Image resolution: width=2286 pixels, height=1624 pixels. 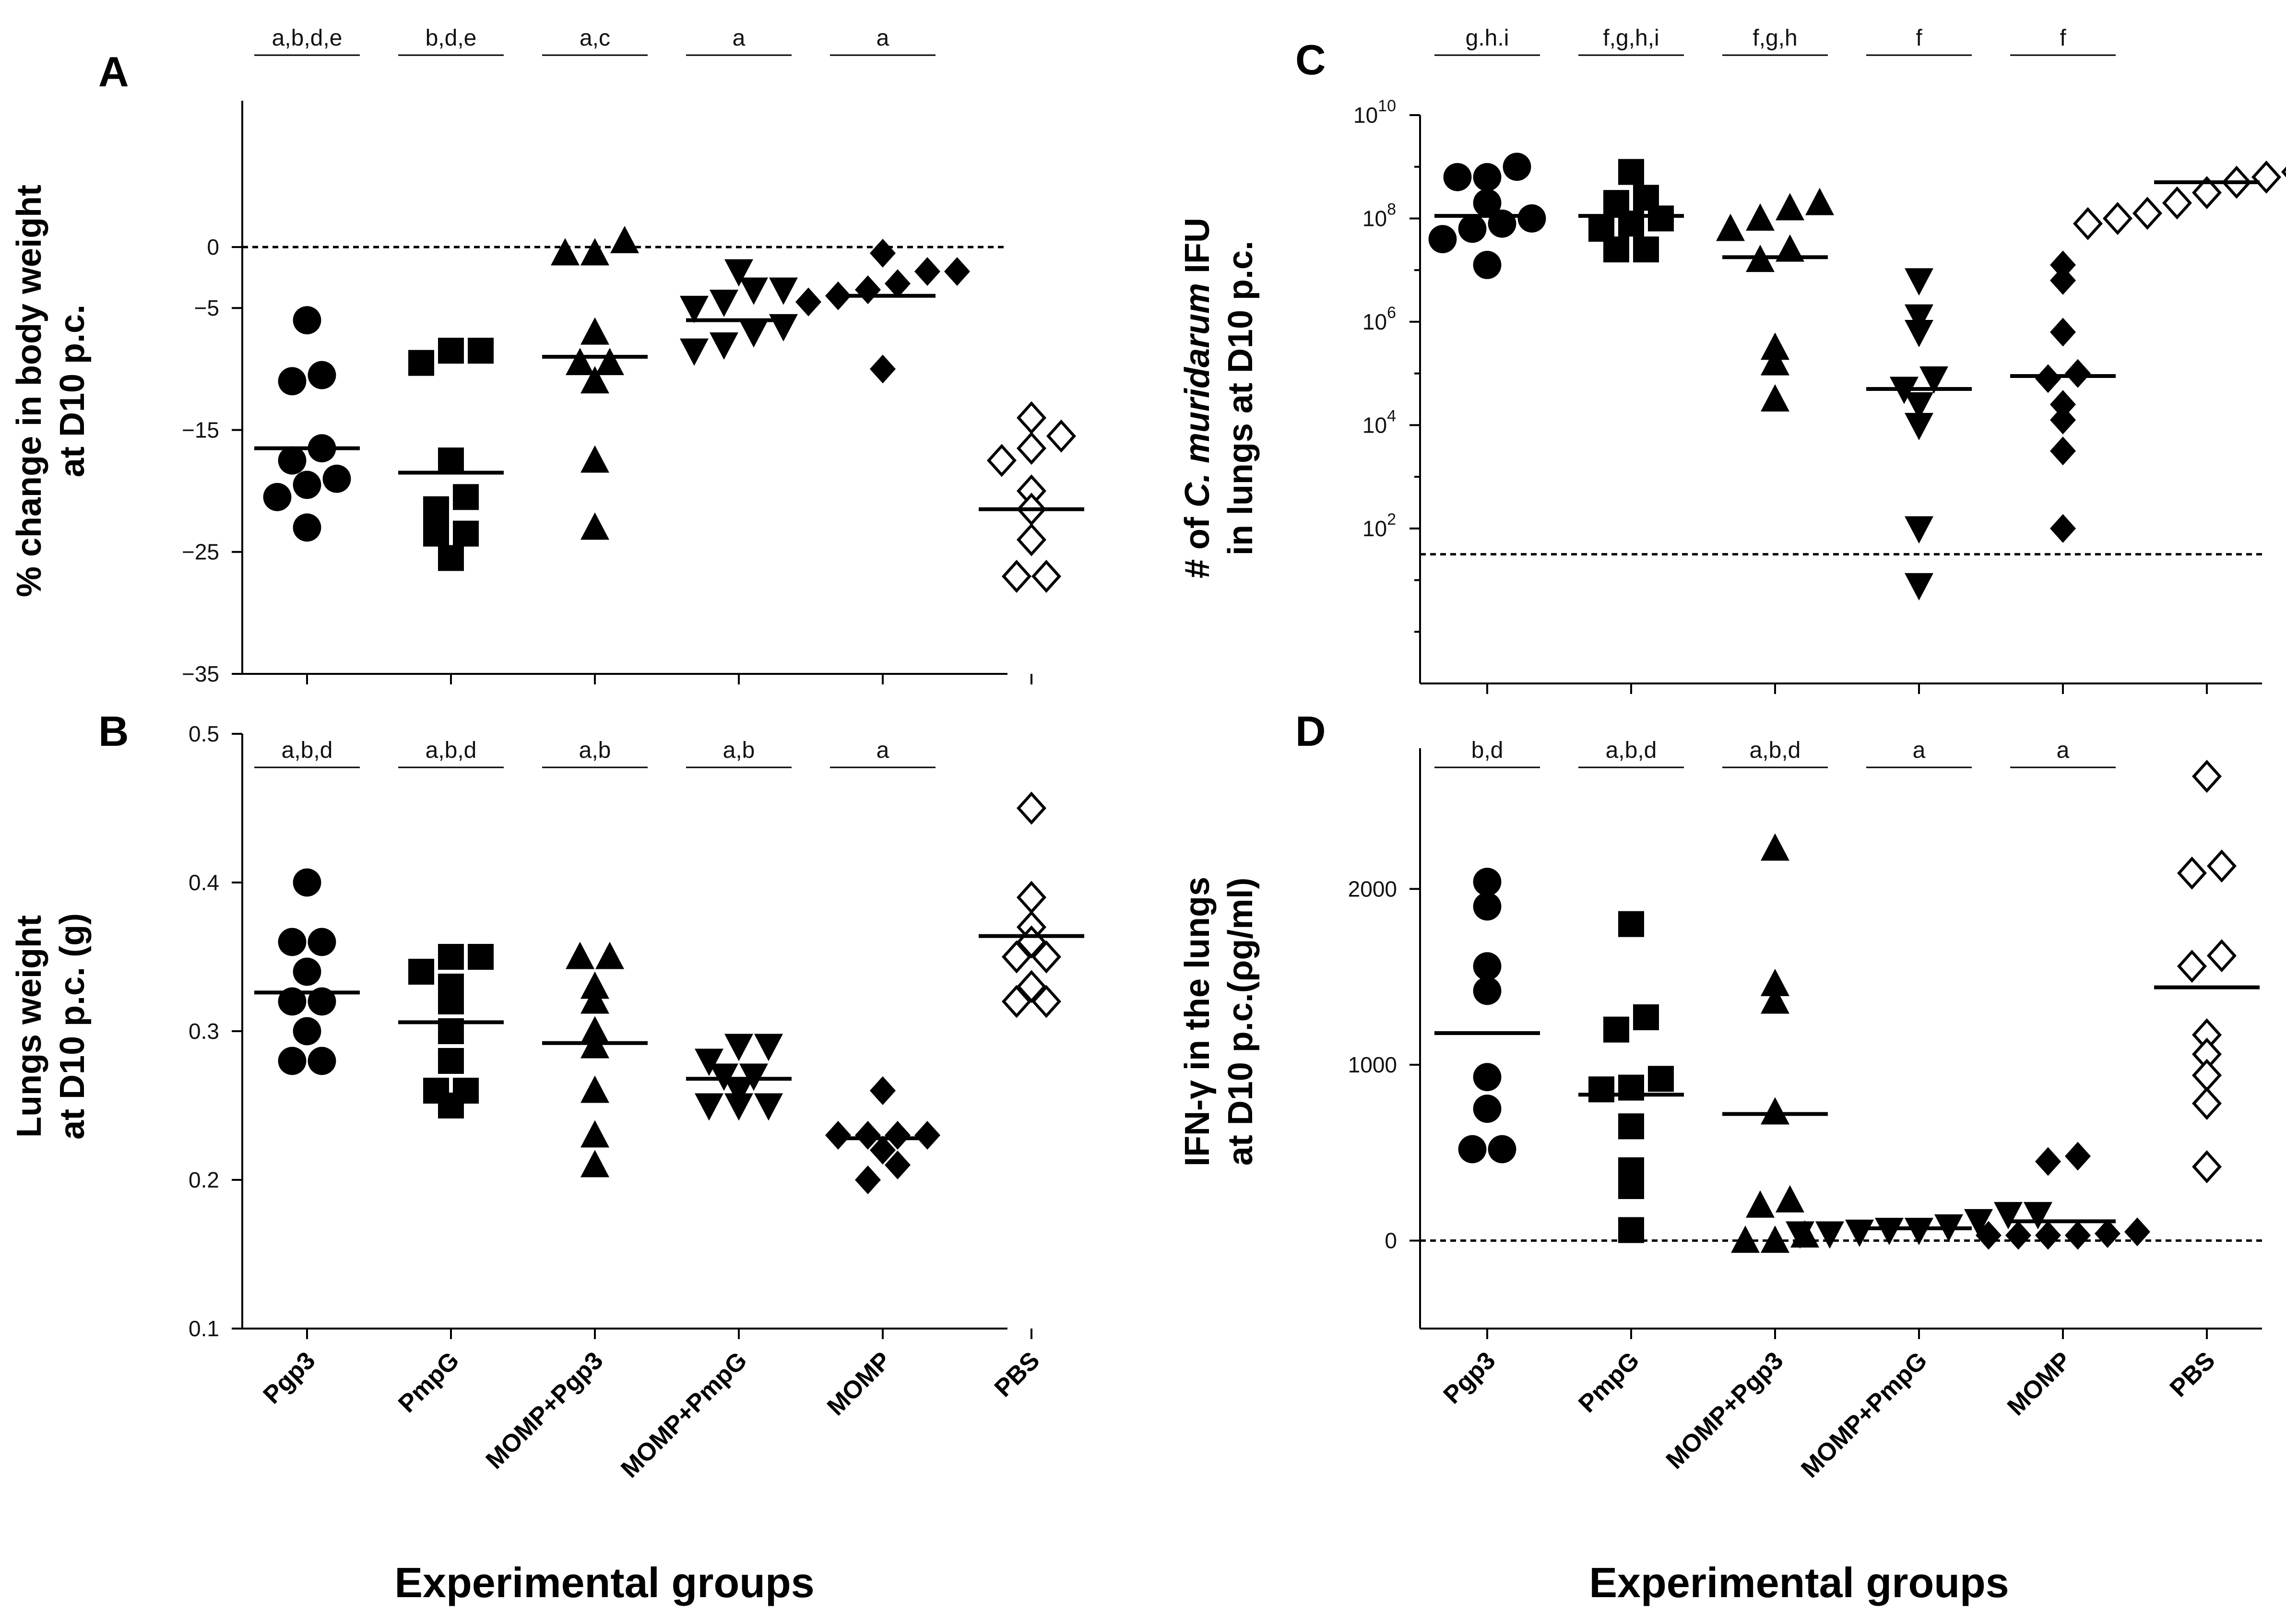 What do you see at coordinates (1799, 1582) in the screenshot?
I see `x-axis-title-right: Experimental groups` at bounding box center [1799, 1582].